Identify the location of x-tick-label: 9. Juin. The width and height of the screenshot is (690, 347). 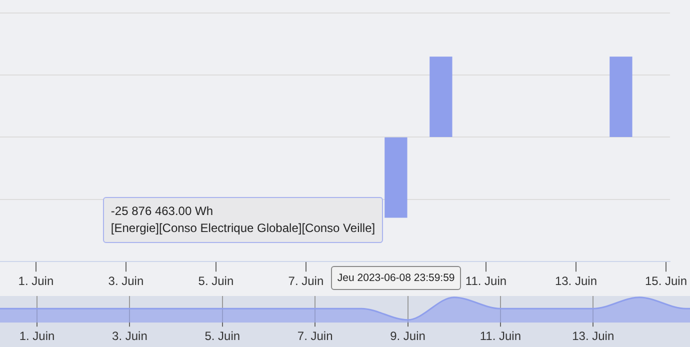
(408, 336).